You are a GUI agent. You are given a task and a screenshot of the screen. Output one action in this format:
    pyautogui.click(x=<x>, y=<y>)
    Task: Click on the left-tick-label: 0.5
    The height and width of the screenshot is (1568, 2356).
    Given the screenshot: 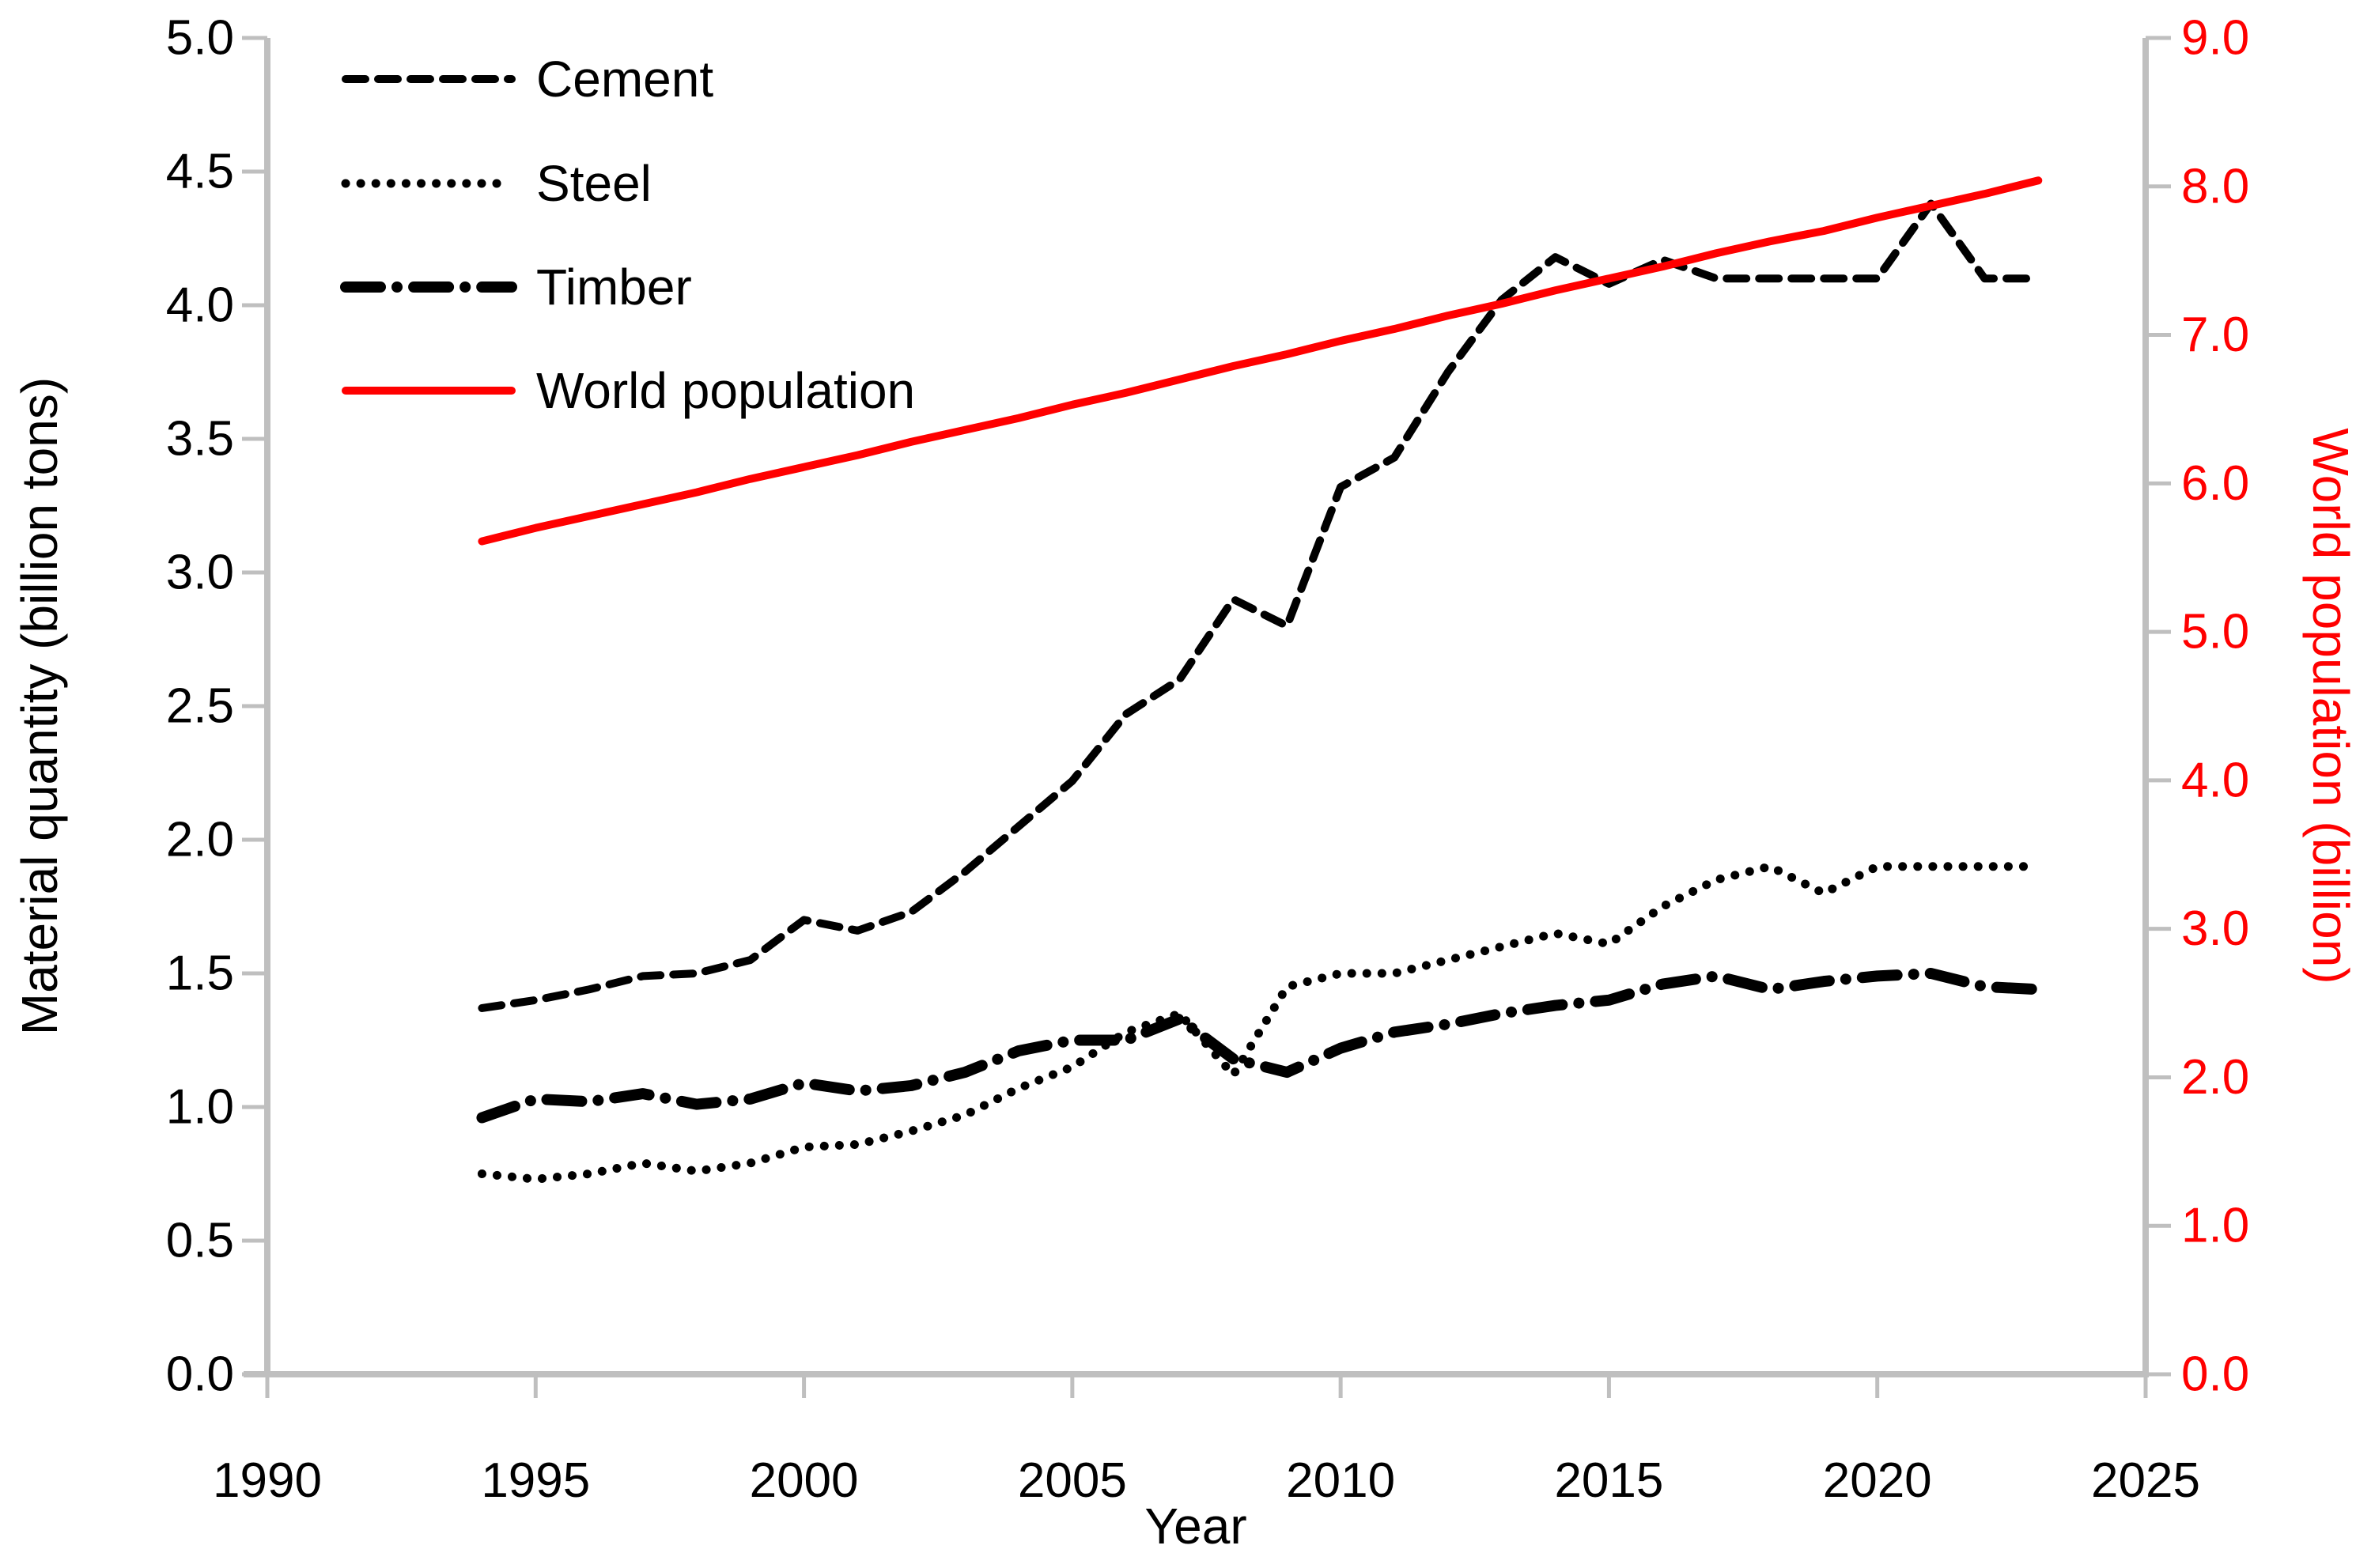 What is the action you would take?
    pyautogui.click(x=200, y=1241)
    